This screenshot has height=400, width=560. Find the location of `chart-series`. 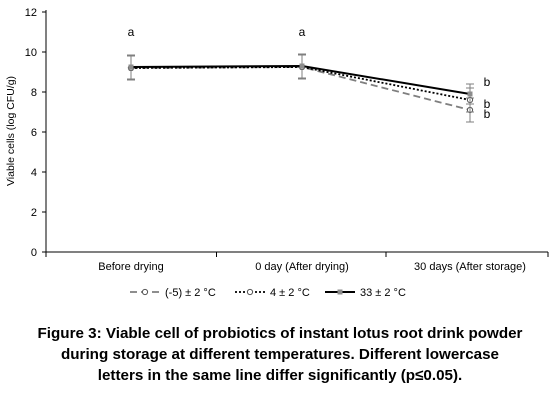

chart-series is located at coordinates (300, 88).